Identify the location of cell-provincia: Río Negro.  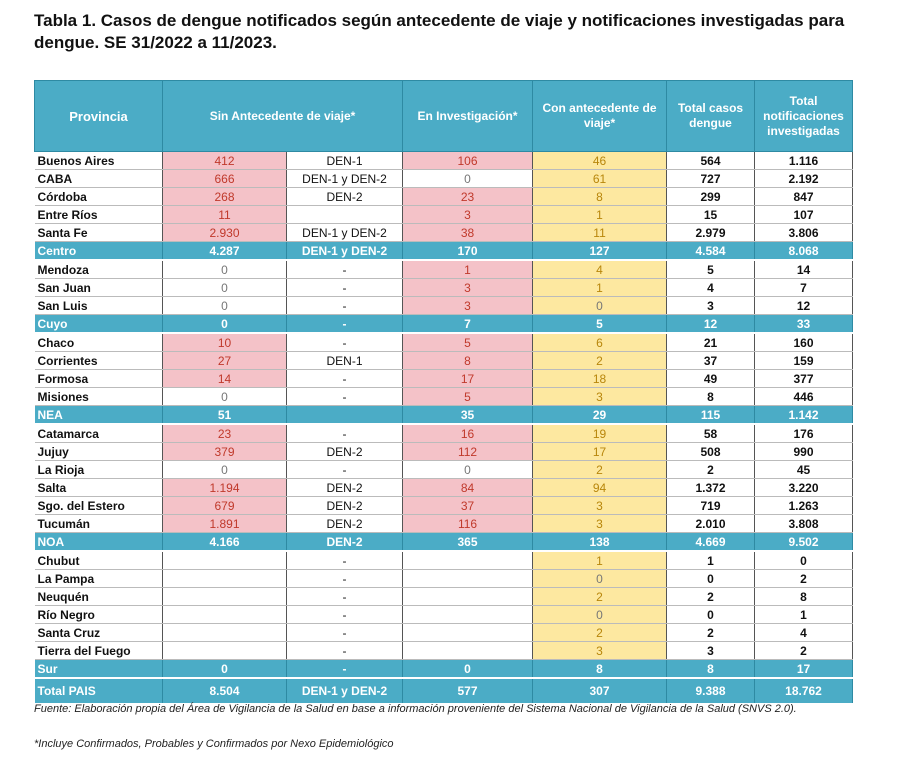
(98, 614).